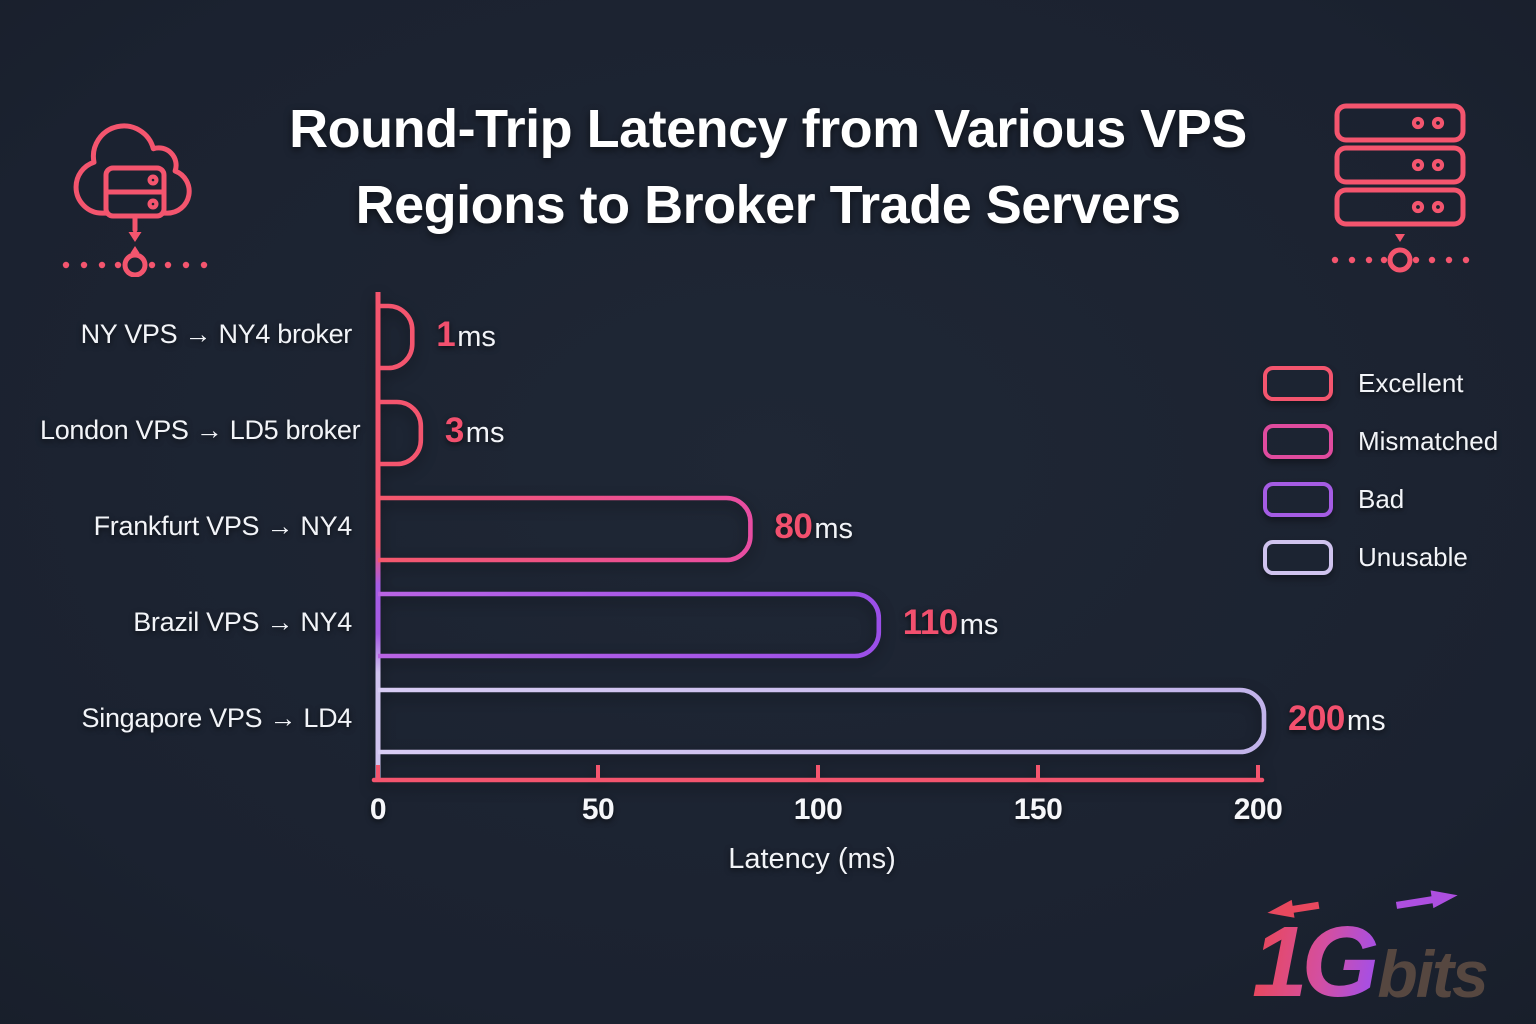 This screenshot has width=1536, height=1024. Describe the element at coordinates (223, 526) in the screenshot. I see `bar-category-label: Frankfurt VPS → NY4` at that location.